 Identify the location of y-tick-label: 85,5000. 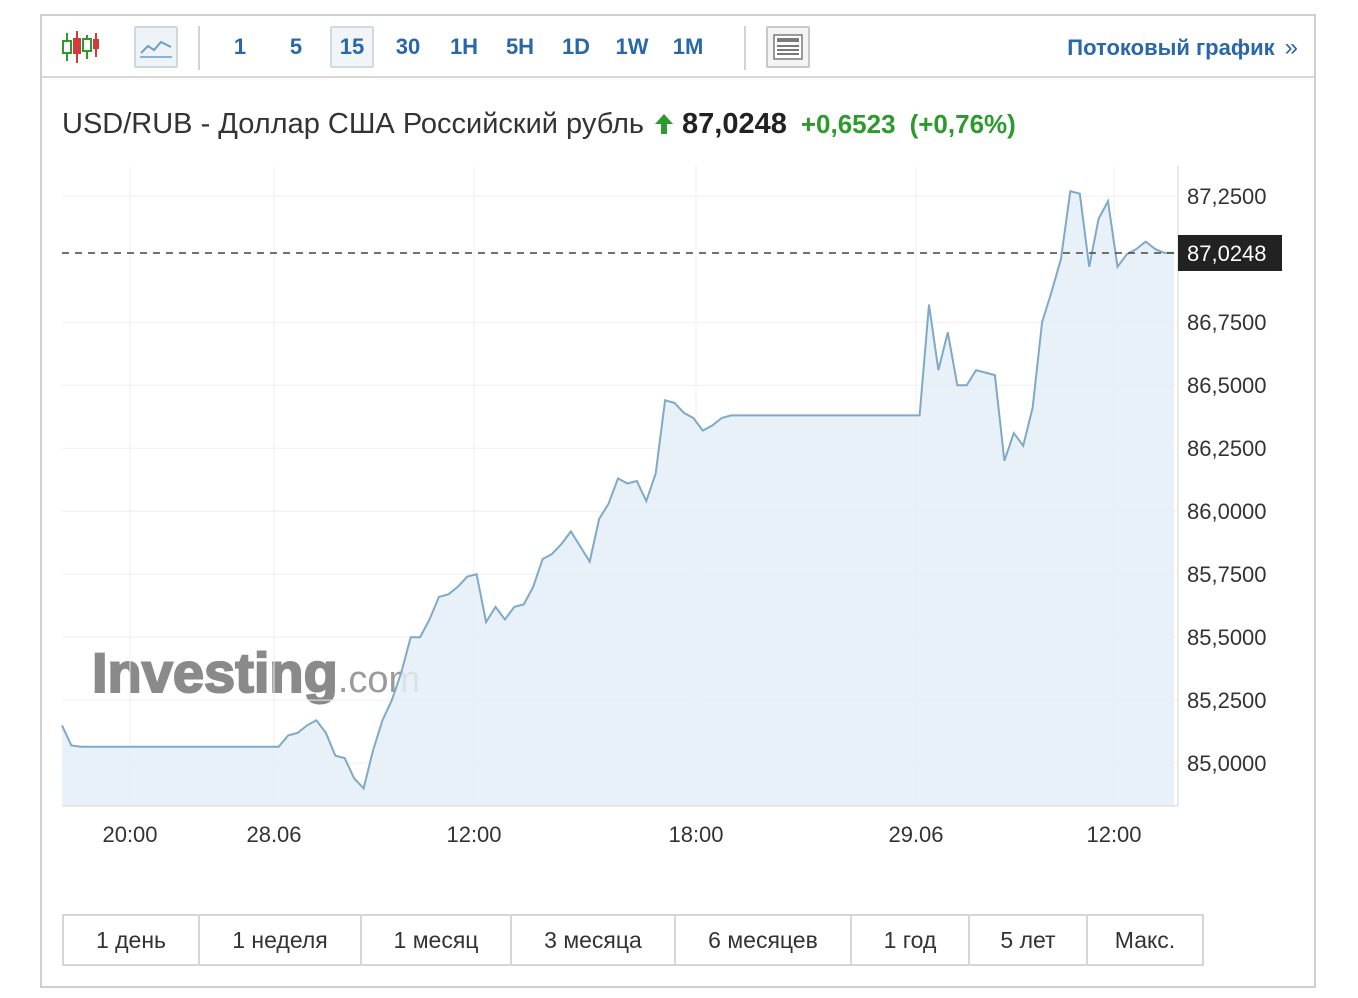
(1227, 637).